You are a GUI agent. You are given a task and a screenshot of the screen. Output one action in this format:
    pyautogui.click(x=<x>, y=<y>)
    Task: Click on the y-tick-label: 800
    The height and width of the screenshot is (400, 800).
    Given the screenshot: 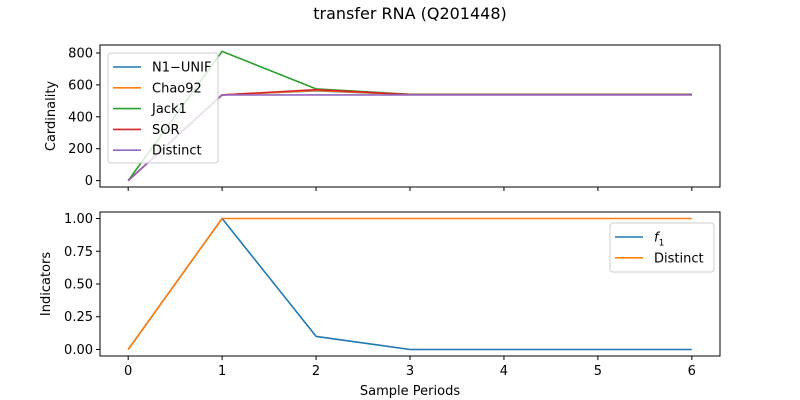 What is the action you would take?
    pyautogui.click(x=80, y=53)
    